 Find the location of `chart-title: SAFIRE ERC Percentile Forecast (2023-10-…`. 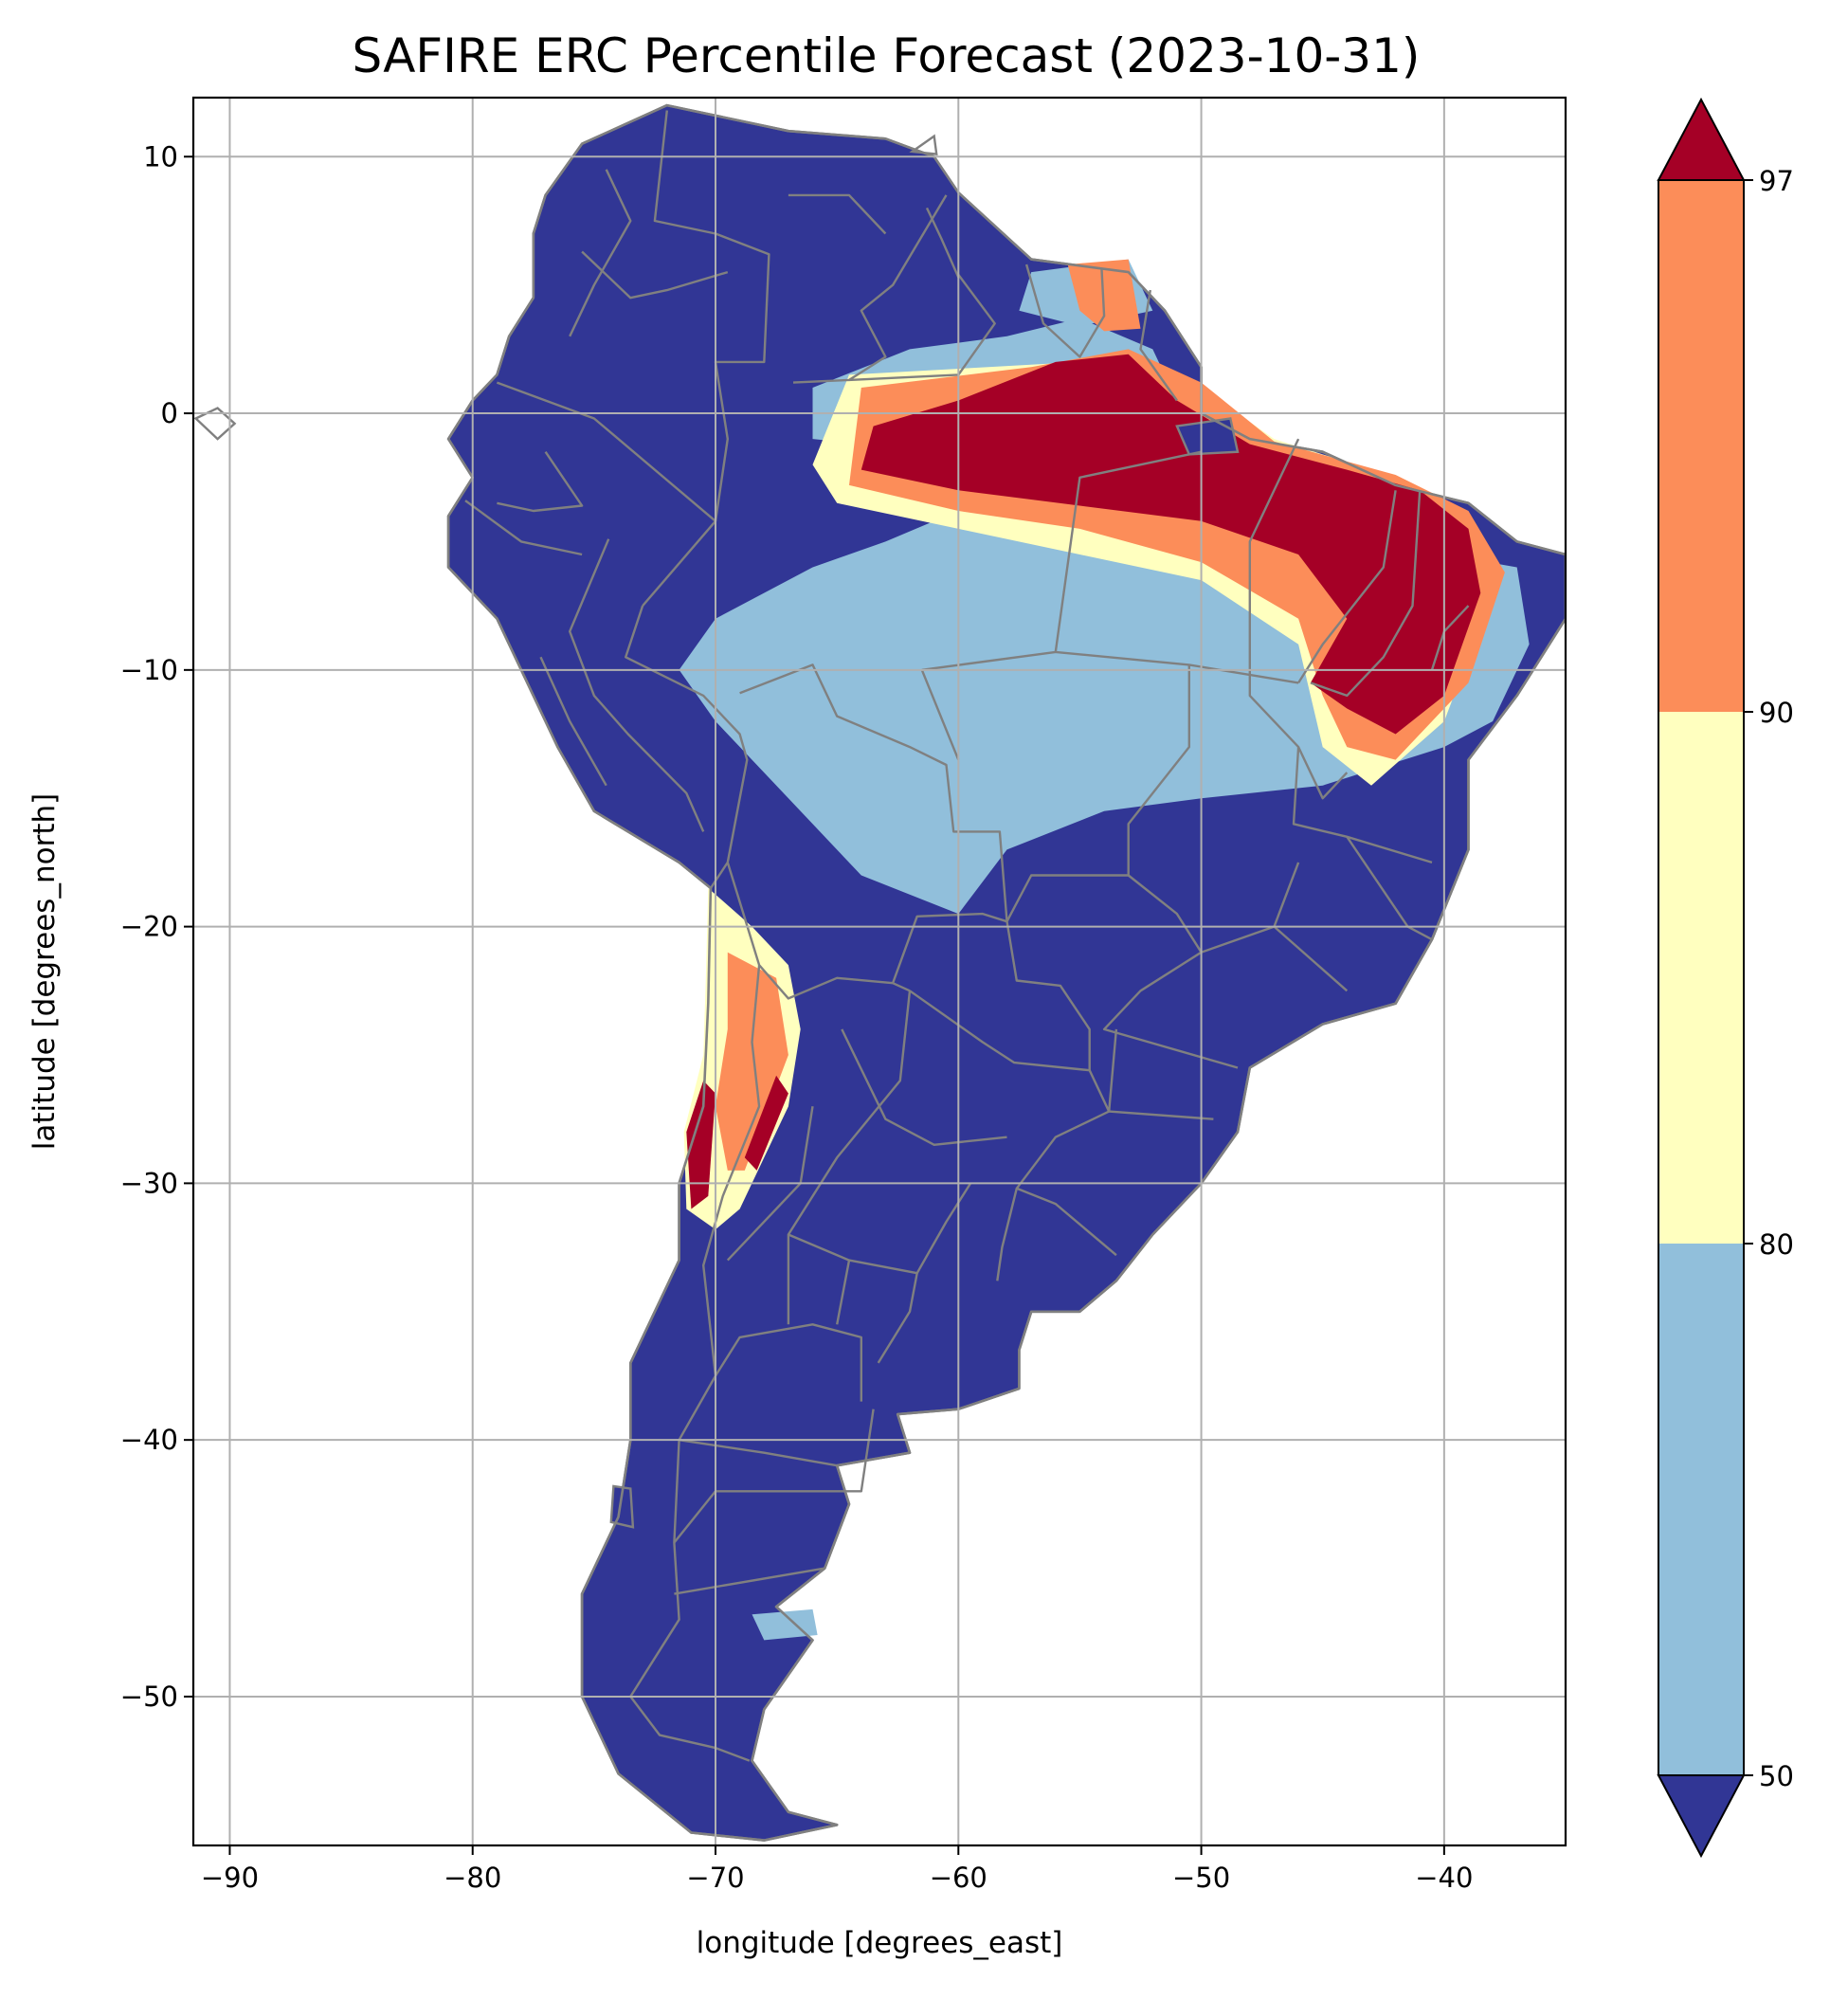

chart-title: SAFIRE ERC Percentile Forecast (2023-10-… is located at coordinates (887, 56).